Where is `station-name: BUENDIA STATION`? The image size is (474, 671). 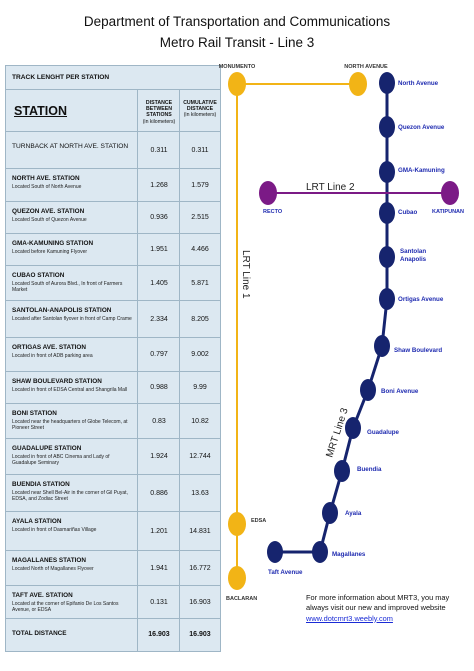
station-name: BUENDIA STATION is located at coordinates (41, 484).